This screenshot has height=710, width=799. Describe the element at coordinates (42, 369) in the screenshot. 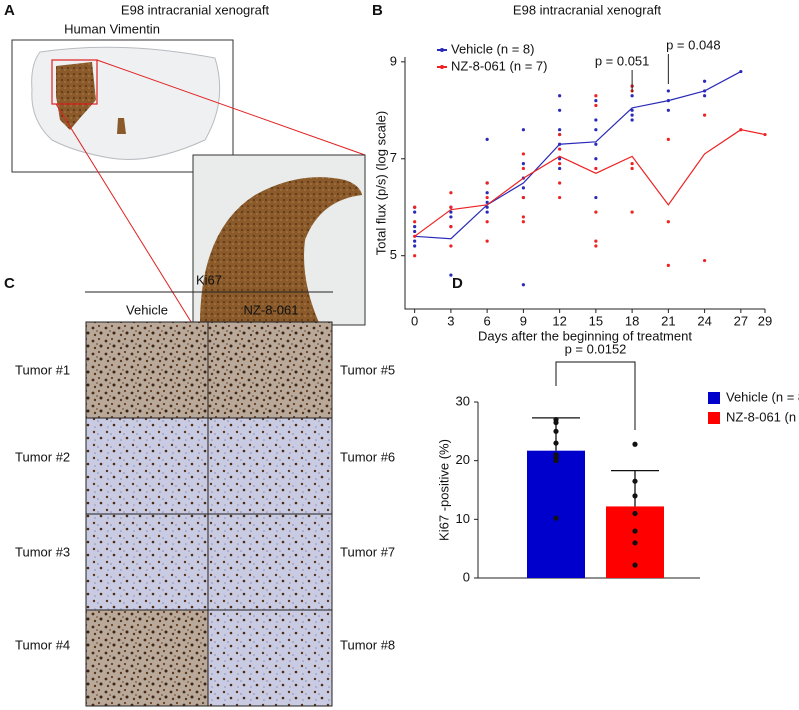

I see `row-label: Tumor #1` at that location.